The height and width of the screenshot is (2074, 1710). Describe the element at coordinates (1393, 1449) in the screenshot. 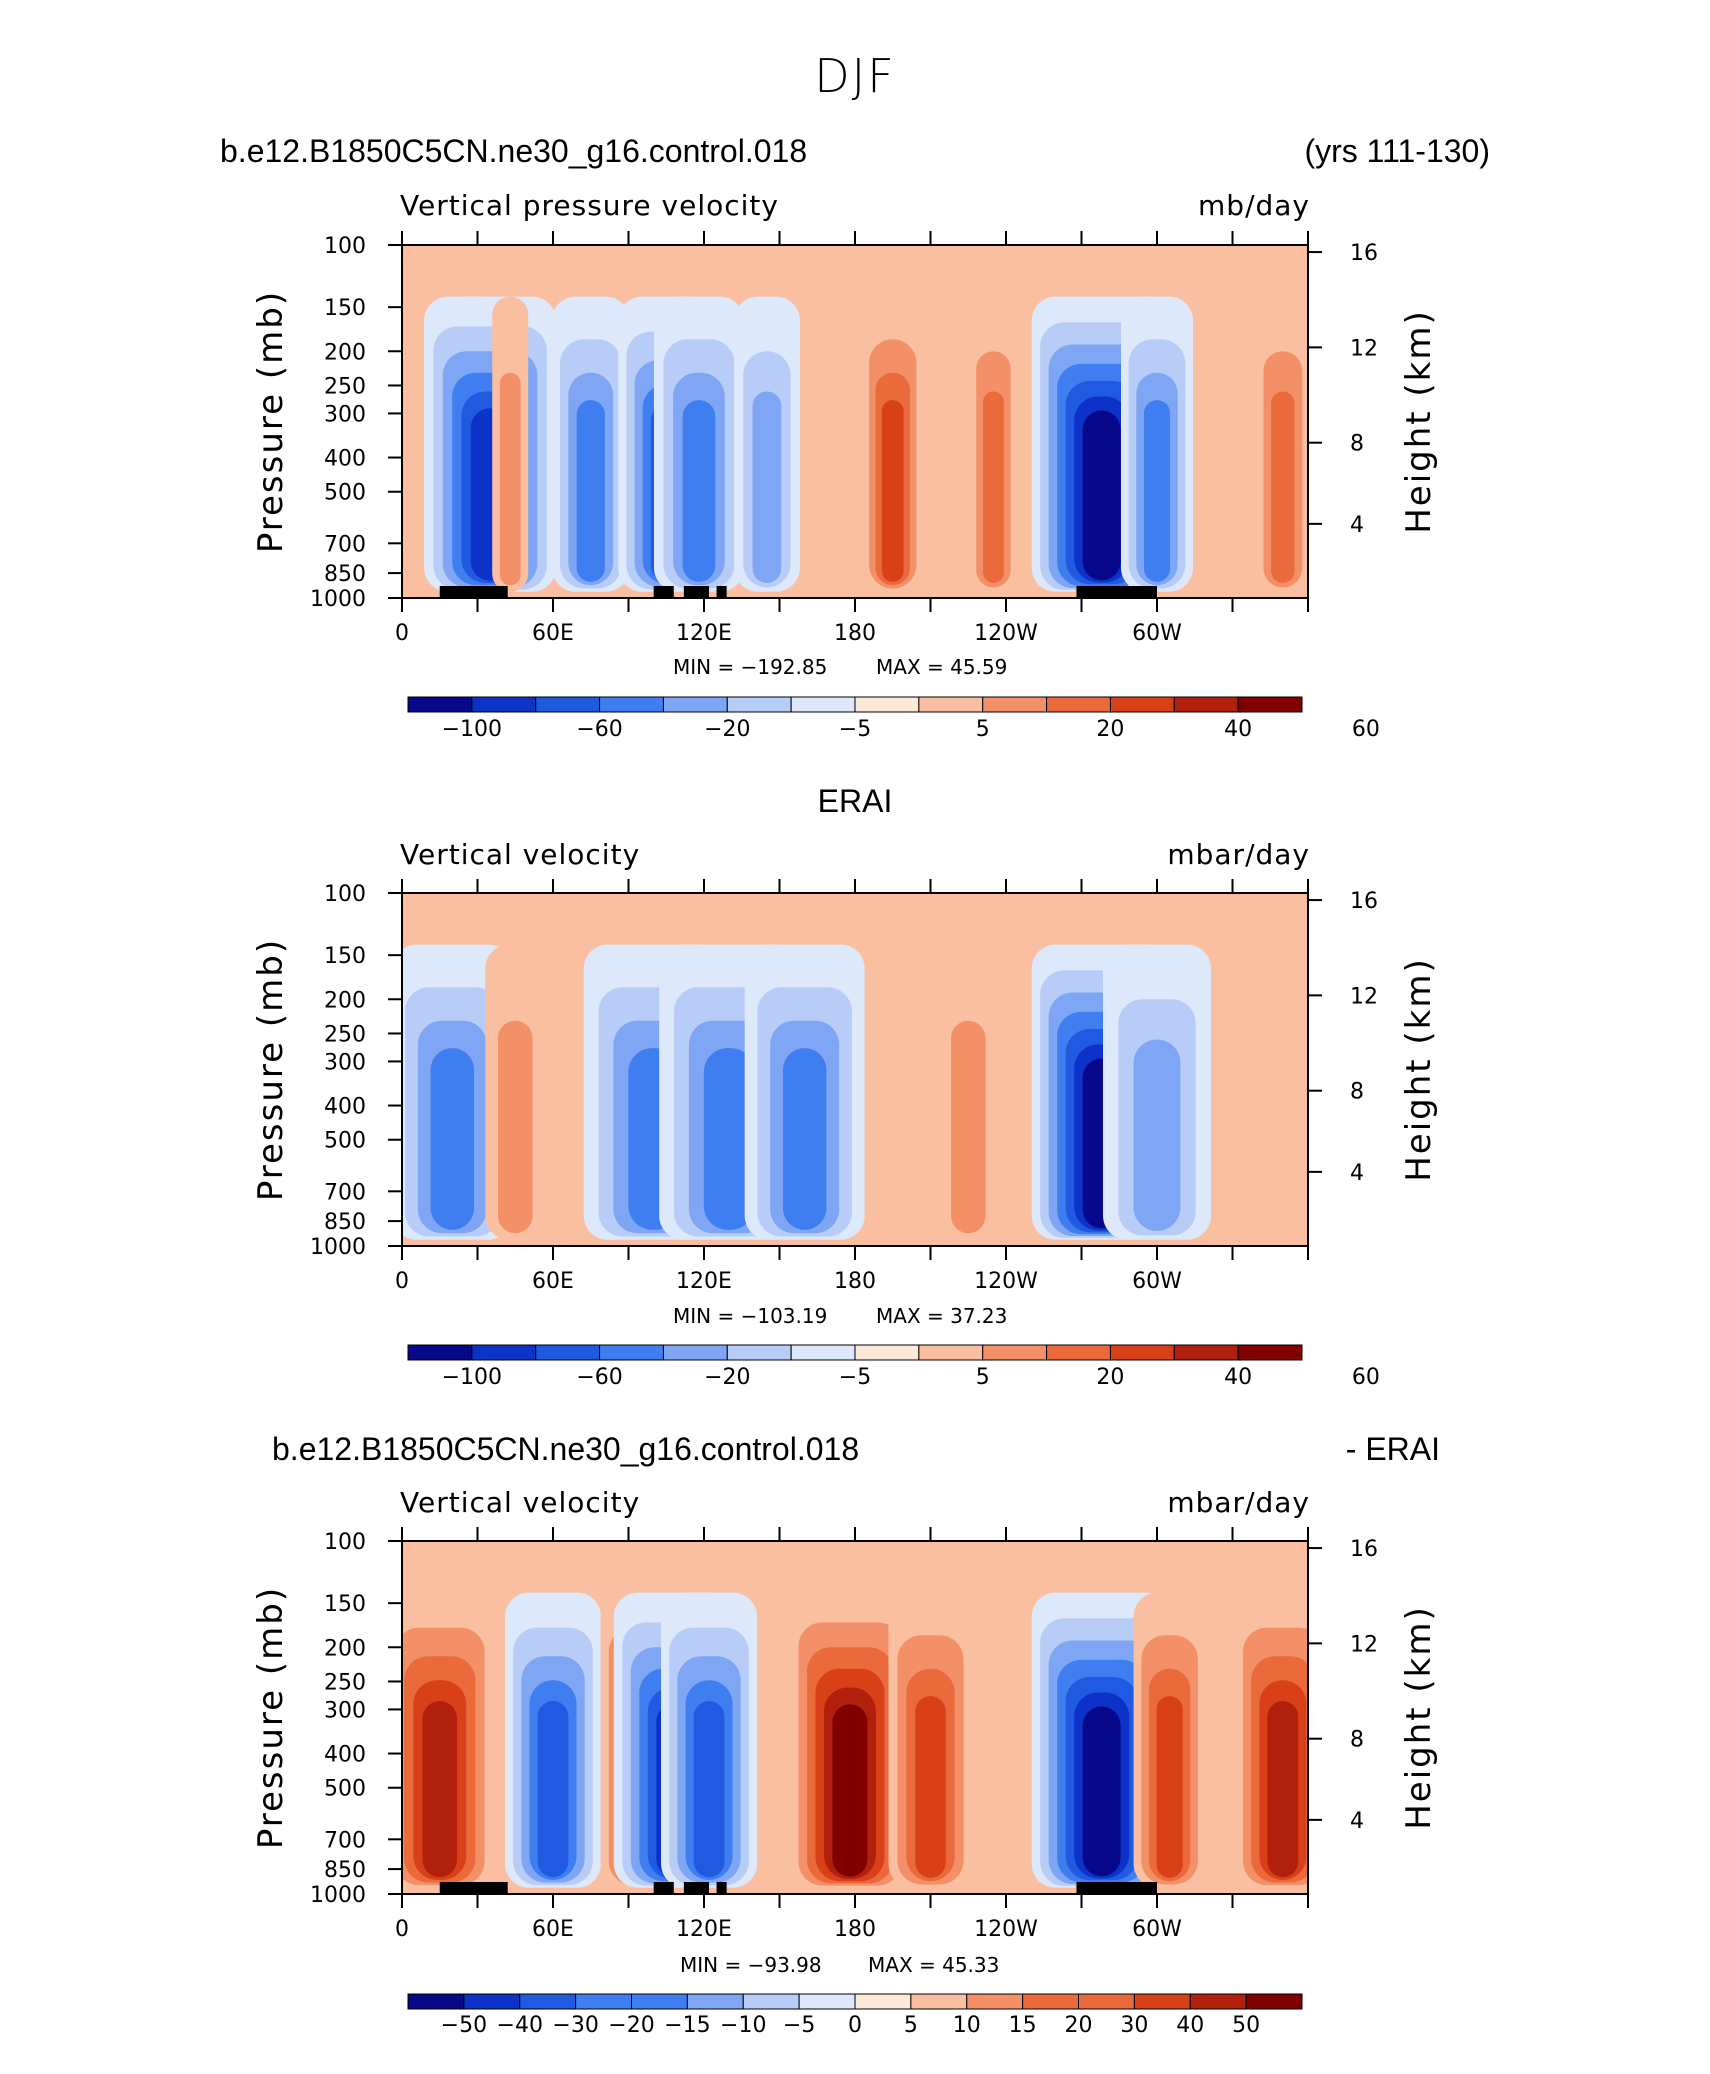

I see `panel3-difference-label: - ERAI` at that location.